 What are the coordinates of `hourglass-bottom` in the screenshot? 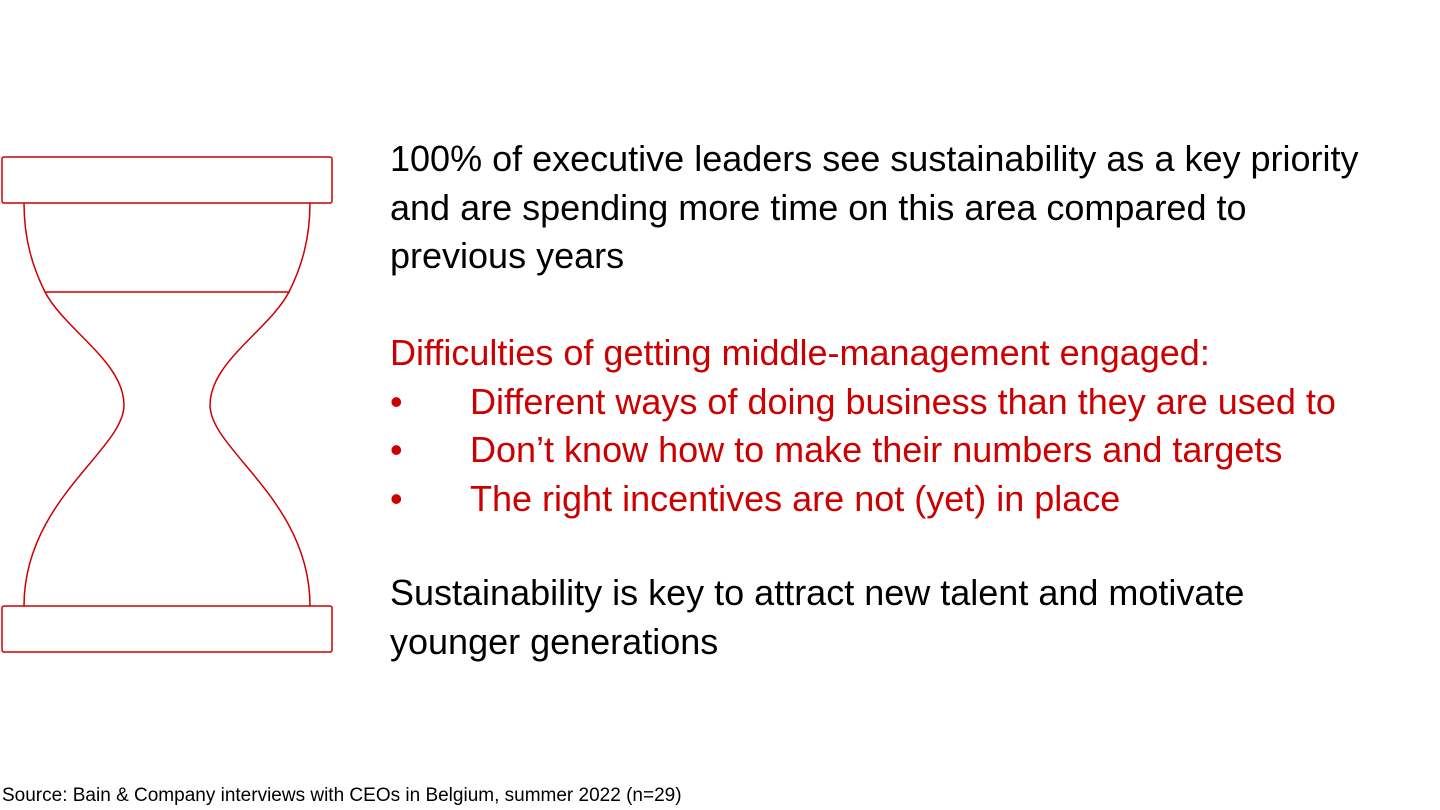 It's located at (167, 629).